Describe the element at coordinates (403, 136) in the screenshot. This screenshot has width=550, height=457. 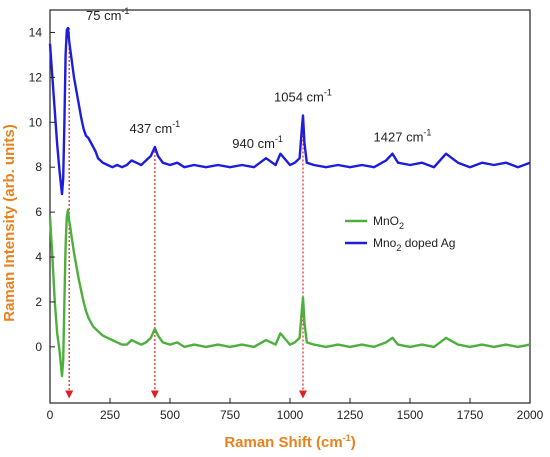
I see `peak-label: 1427 cm-1` at that location.